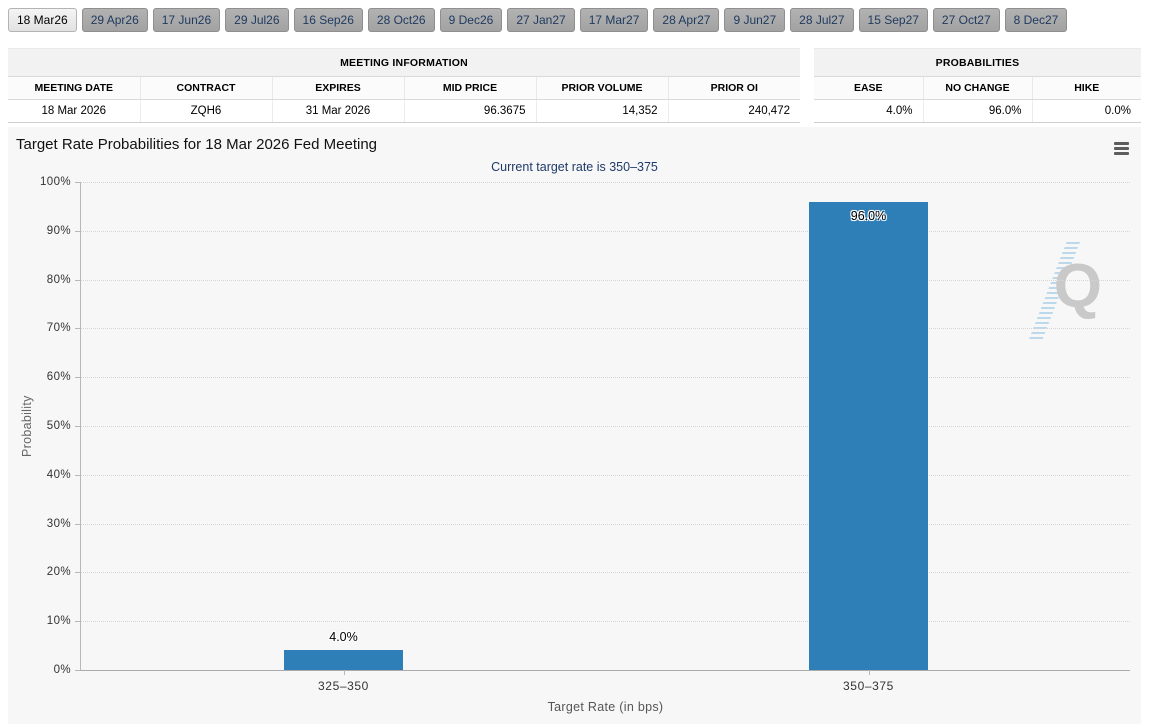 The image size is (1149, 726). Describe the element at coordinates (1086, 88) in the screenshot. I see `column-header-hike: HIKE` at that location.